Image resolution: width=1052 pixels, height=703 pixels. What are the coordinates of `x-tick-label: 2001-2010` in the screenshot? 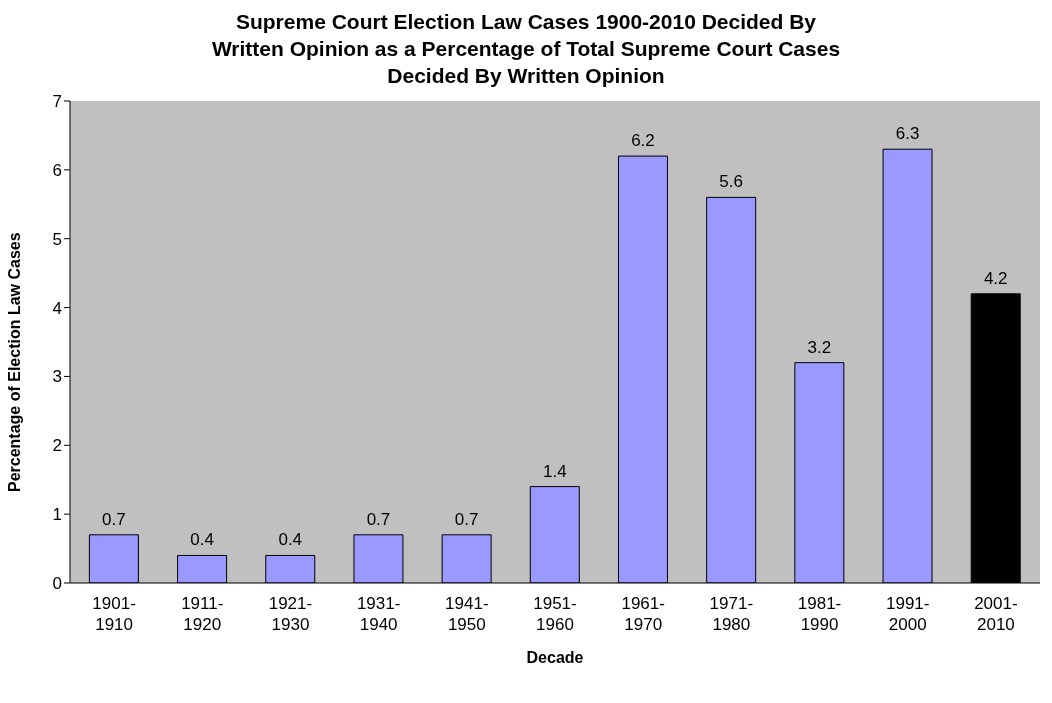 It's located at (996, 614).